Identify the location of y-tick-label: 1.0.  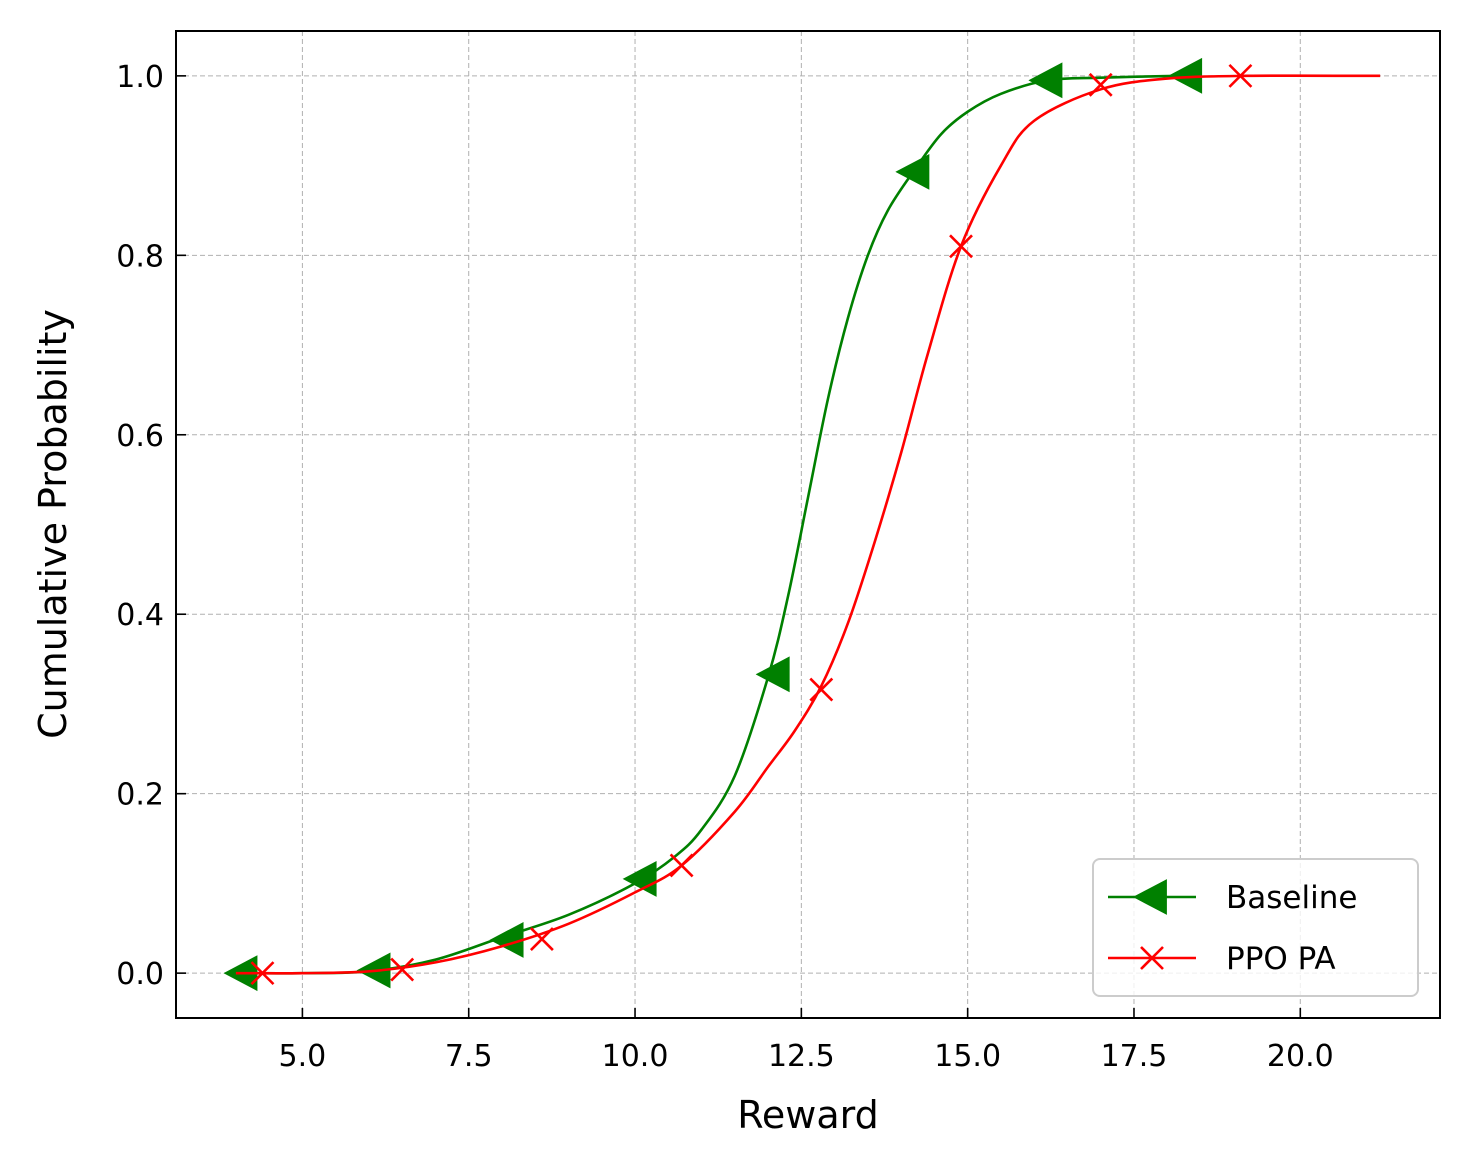
(140, 77).